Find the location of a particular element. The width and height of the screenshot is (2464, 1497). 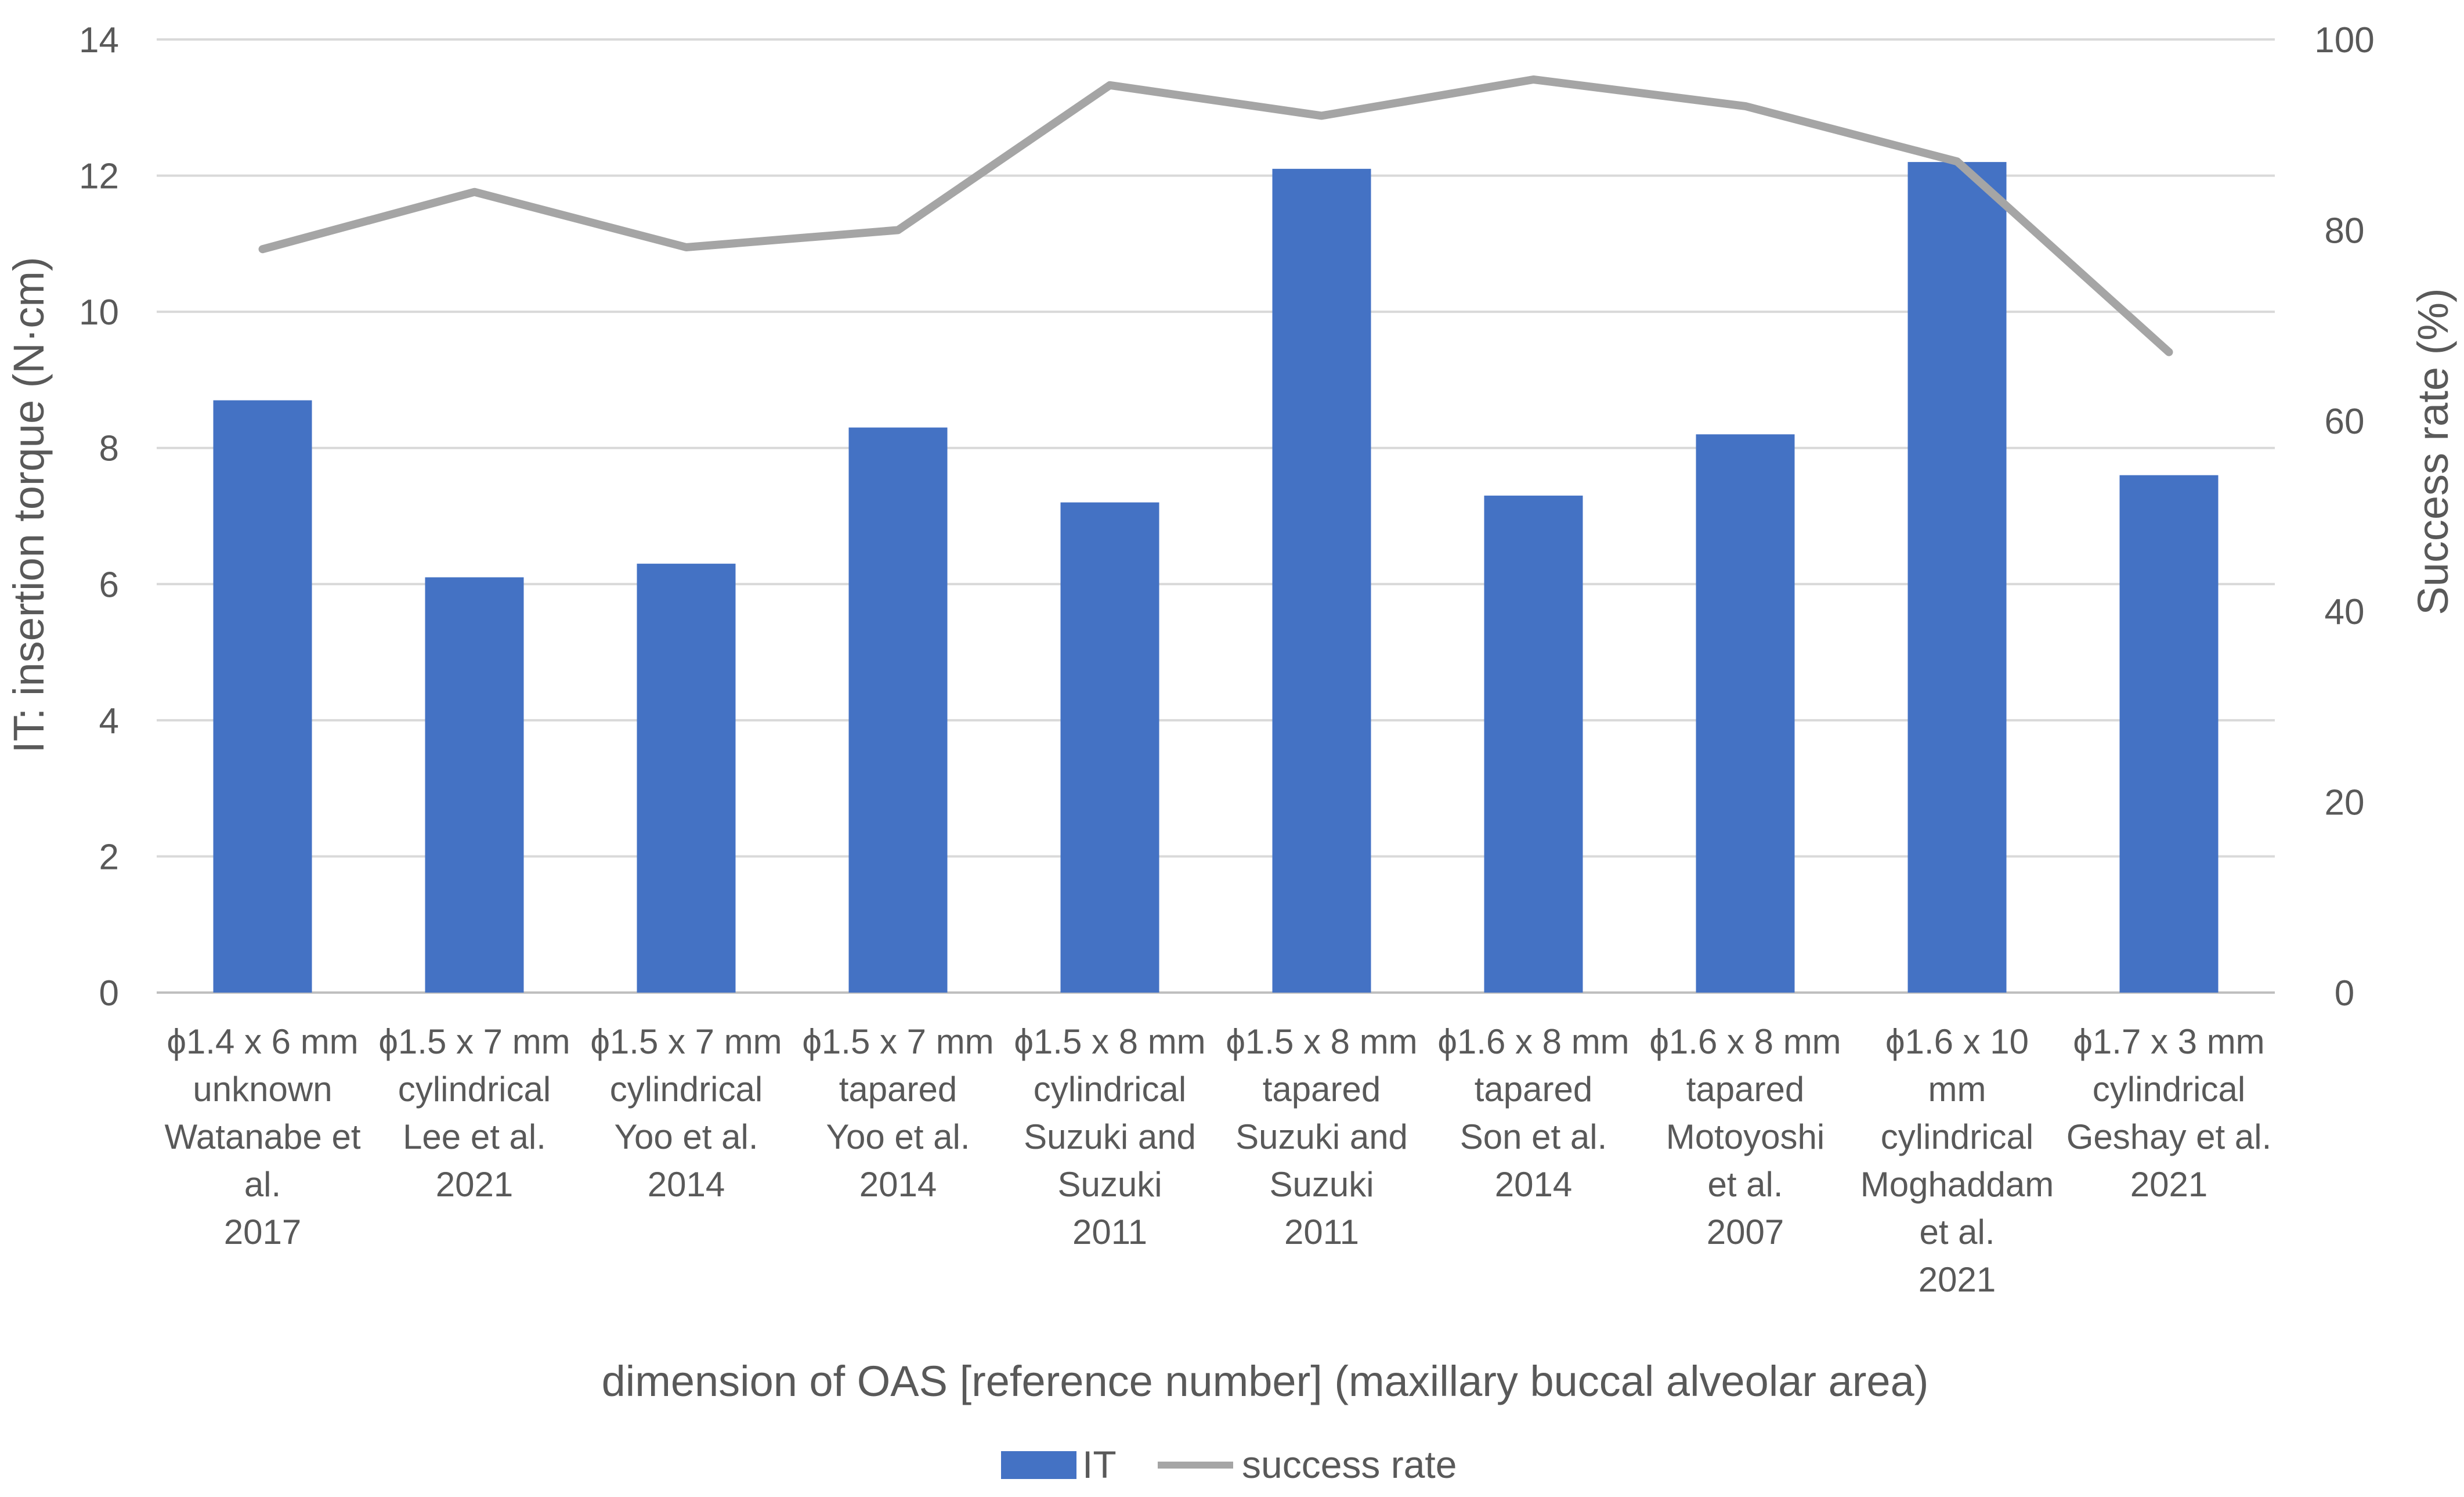

y2-tick-label: 80 is located at coordinates (2345, 231).